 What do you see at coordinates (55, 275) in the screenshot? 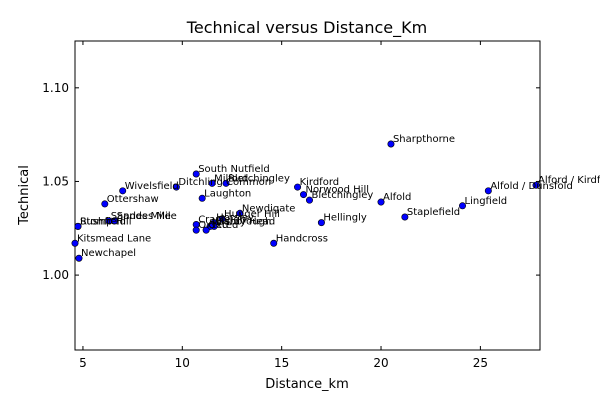
I see `y-tick-label: 1.00` at bounding box center [55, 275].